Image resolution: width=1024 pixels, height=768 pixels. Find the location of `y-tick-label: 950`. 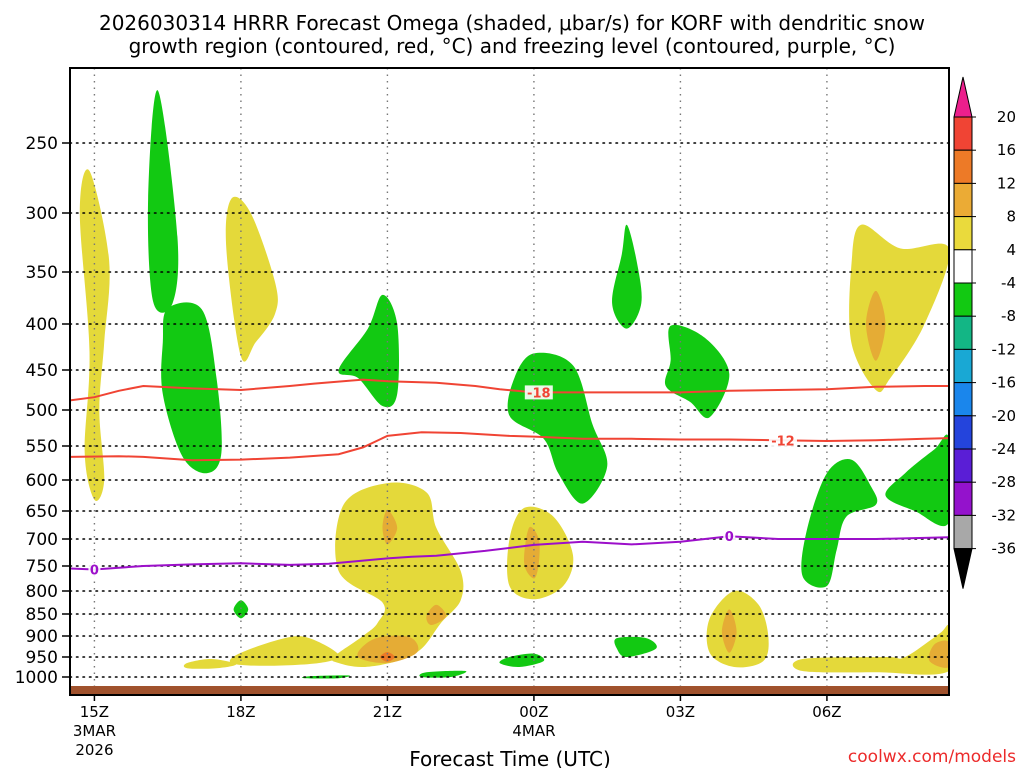

y-tick-label: 950 is located at coordinates (42, 658).